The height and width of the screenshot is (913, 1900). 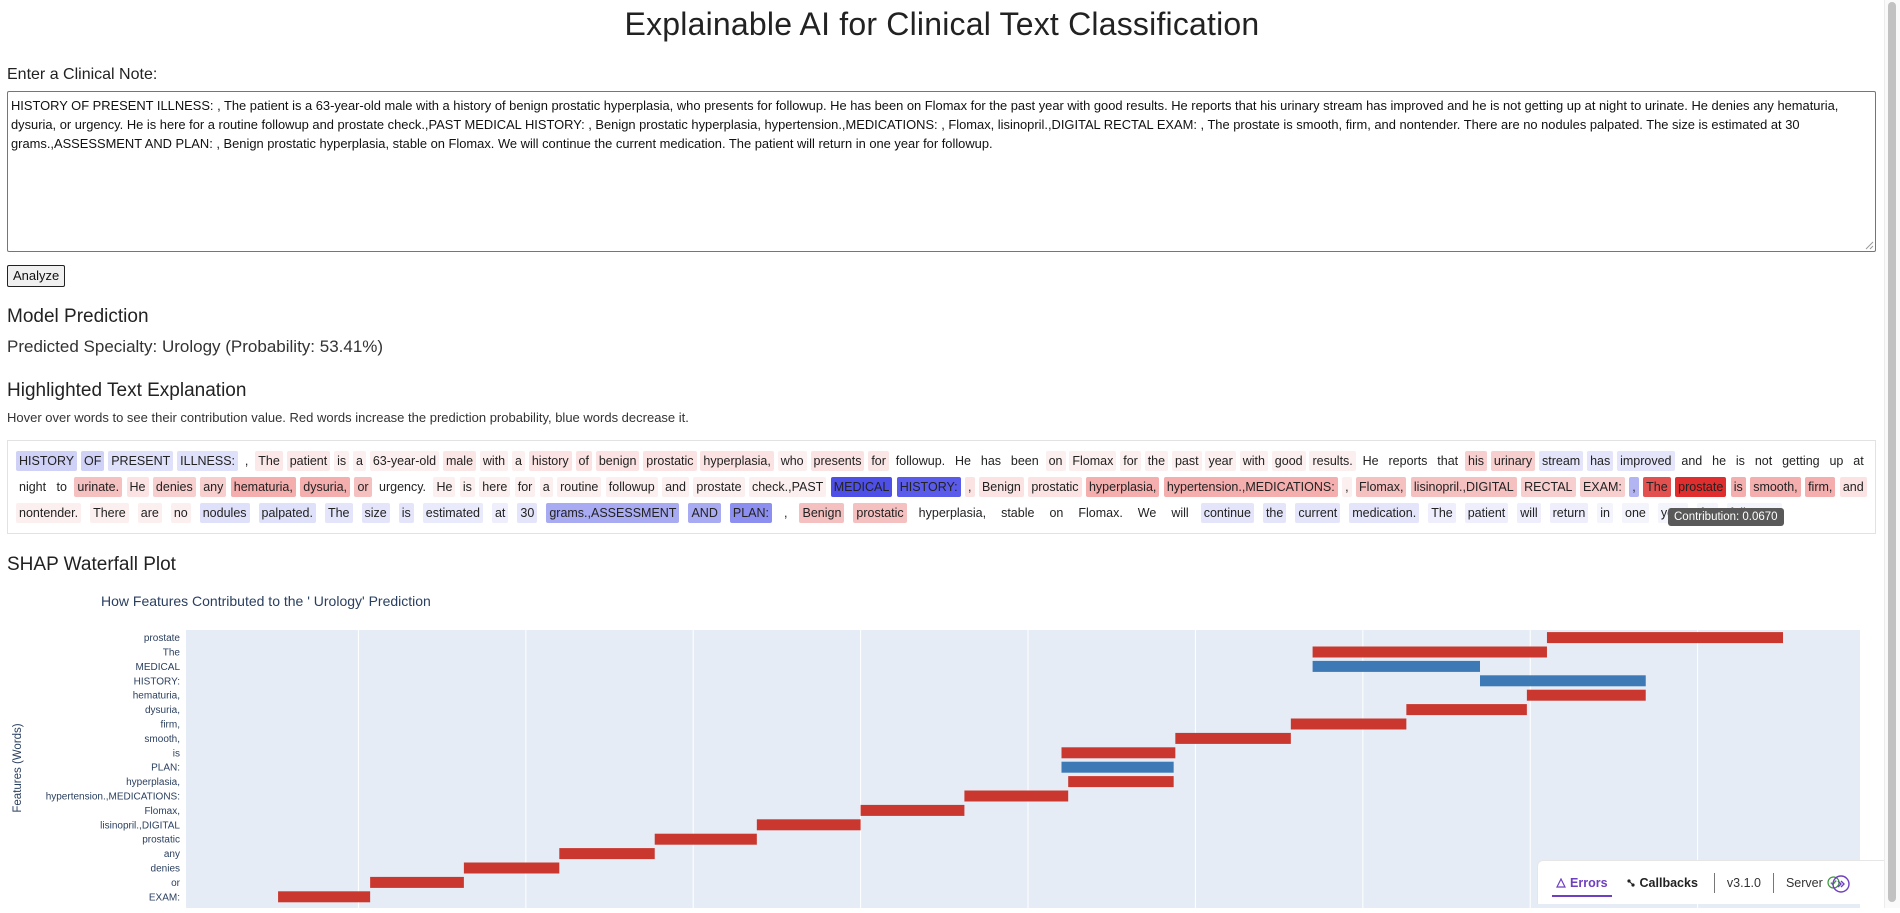 What do you see at coordinates (36, 276) in the screenshot?
I see `analyze-button: Analyze` at bounding box center [36, 276].